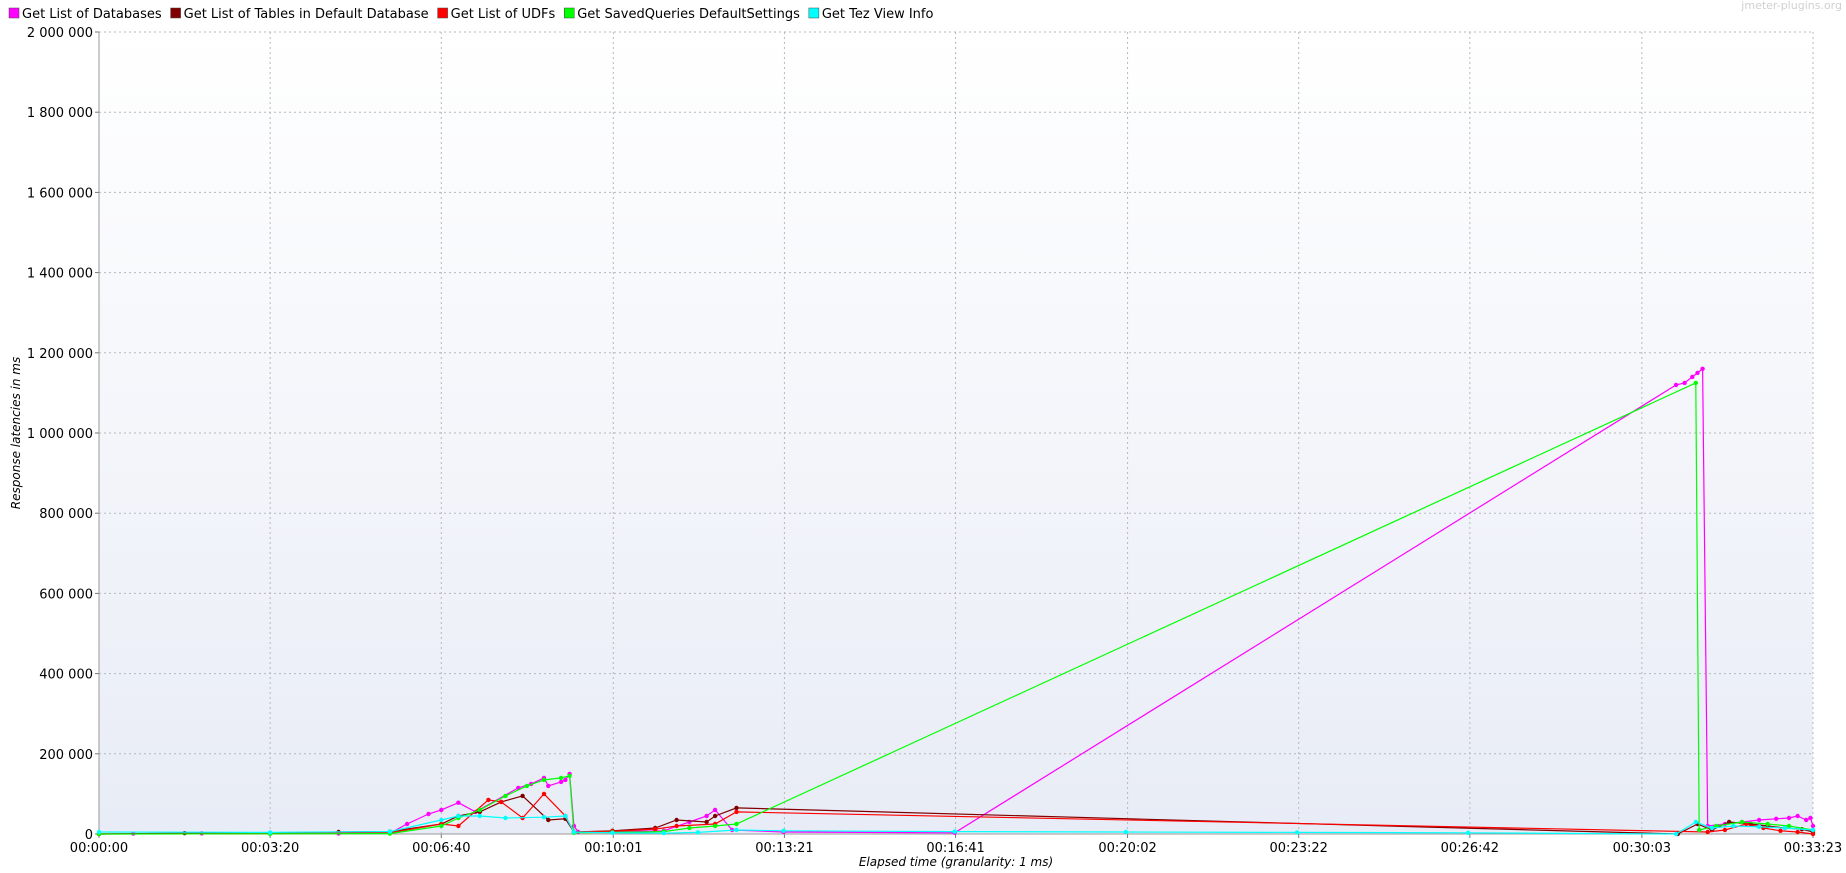 The image size is (1846, 873). Describe the element at coordinates (89, 835) in the screenshot. I see `y-tick-label: 0` at that location.